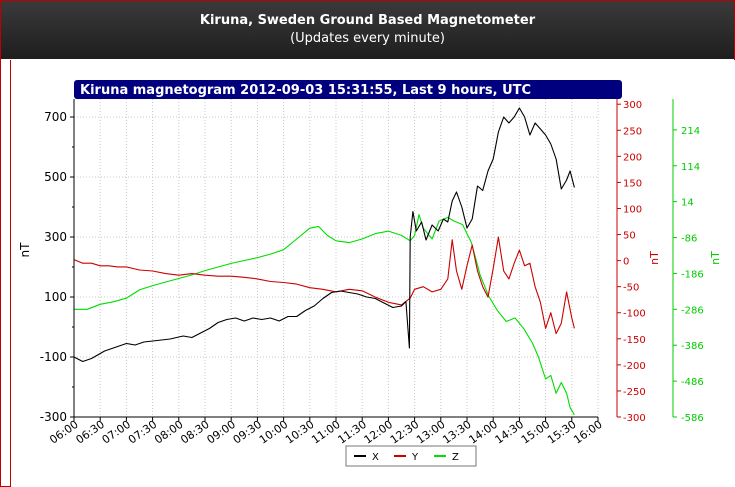  Describe the element at coordinates (247, 432) in the screenshot. I see `x-tick-label: 09:30` at that location.